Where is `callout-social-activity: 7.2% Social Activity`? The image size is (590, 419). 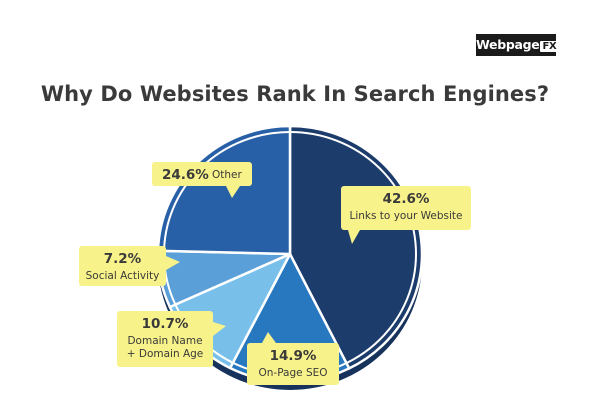 callout-social-activity: 7.2% Social Activity is located at coordinates (129, 266).